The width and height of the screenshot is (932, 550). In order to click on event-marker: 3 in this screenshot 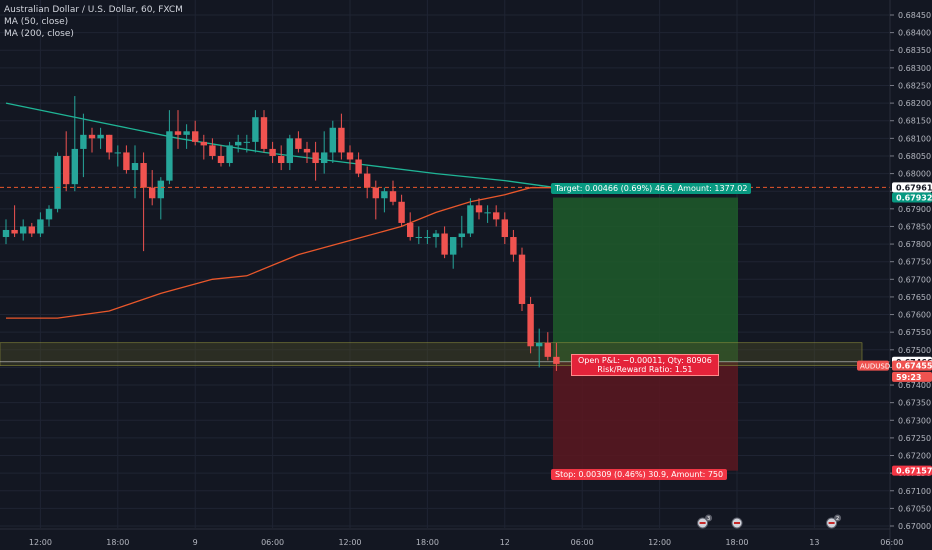, I will do `click(705, 521)`.